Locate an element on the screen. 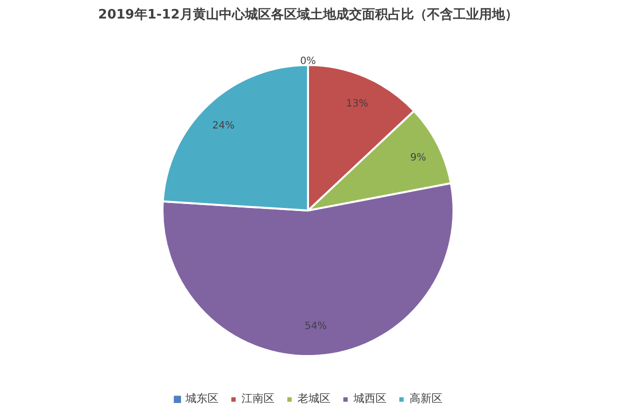 Image resolution: width=621 pixels, height=419 pixels. text: 0% is located at coordinates (308, 62).